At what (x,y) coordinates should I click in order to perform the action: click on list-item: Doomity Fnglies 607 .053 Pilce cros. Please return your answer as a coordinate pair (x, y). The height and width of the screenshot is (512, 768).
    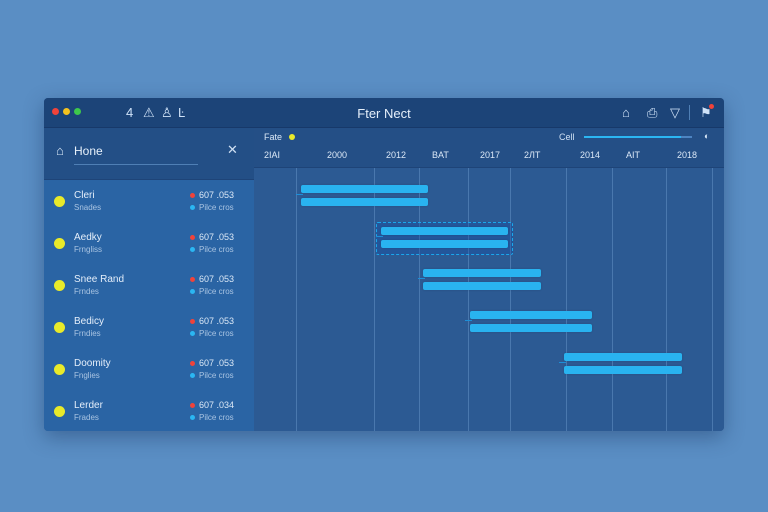
    Looking at the image, I should click on (149, 369).